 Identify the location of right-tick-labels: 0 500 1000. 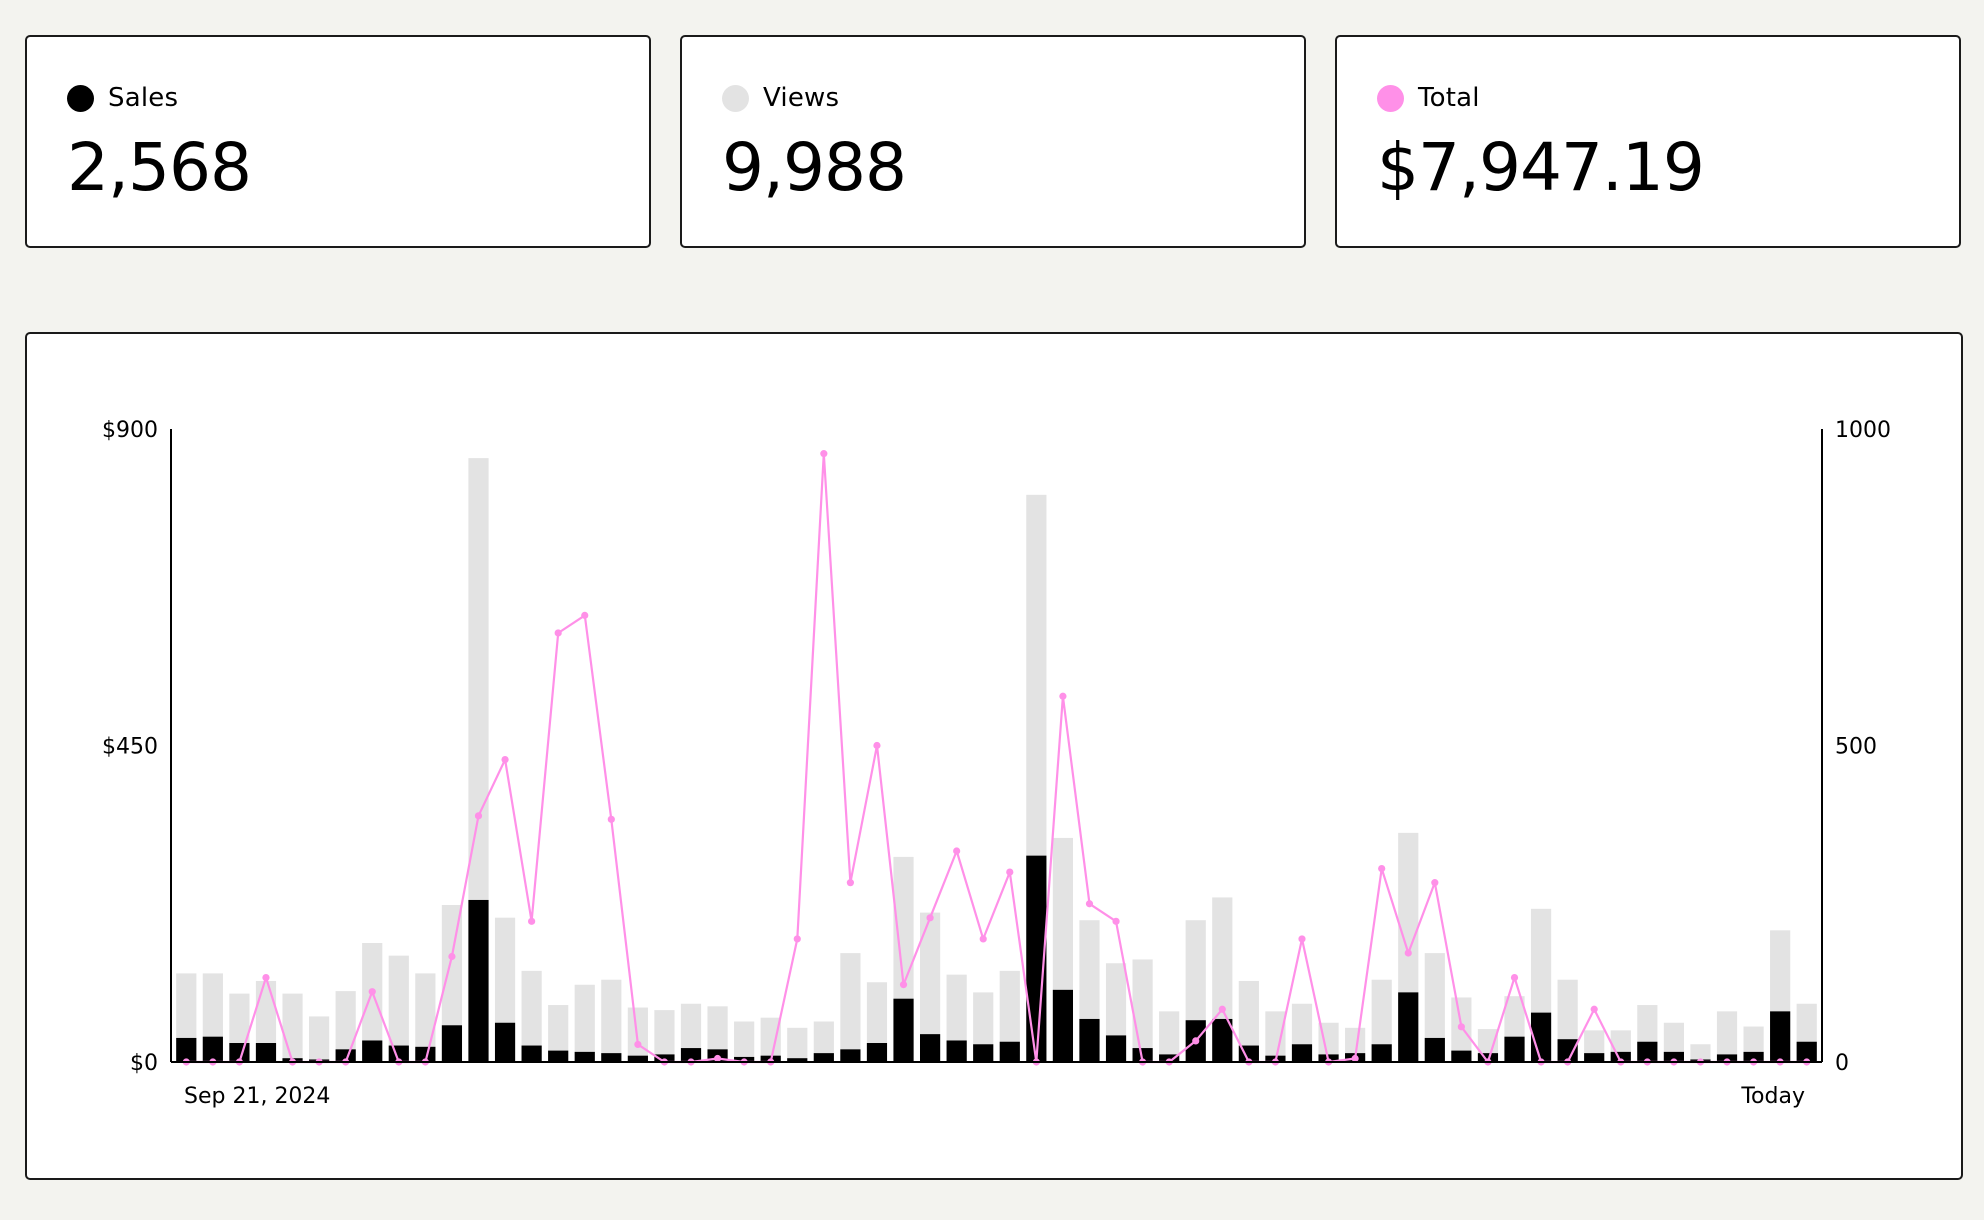
(1863, 747).